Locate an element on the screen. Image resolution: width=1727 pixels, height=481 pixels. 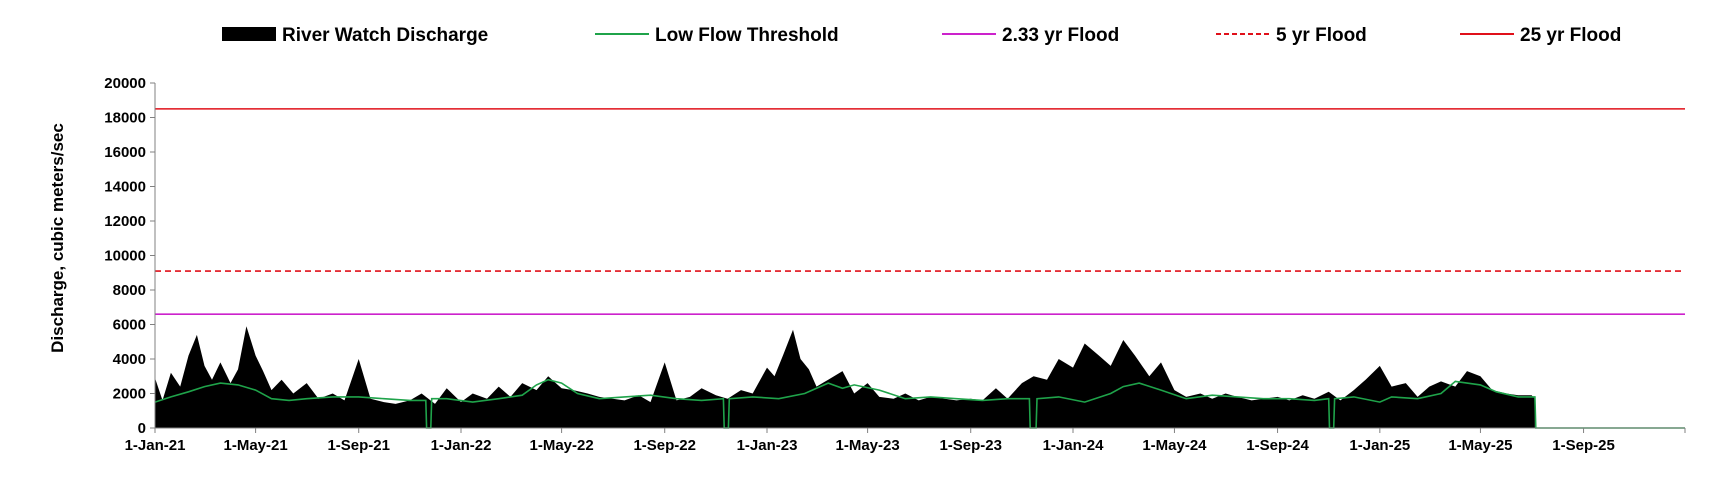
legend-item-0: River Watch Discharge is located at coordinates (355, 35).